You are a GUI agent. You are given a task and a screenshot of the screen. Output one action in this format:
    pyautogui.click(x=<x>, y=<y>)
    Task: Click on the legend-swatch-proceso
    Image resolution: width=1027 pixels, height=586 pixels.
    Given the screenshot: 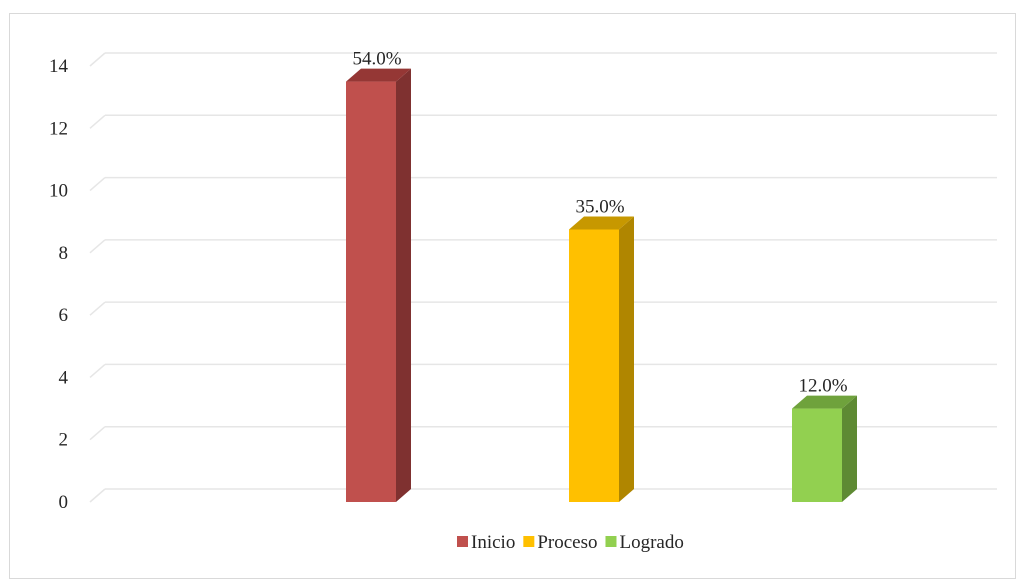 What is the action you would take?
    pyautogui.click(x=529, y=541)
    